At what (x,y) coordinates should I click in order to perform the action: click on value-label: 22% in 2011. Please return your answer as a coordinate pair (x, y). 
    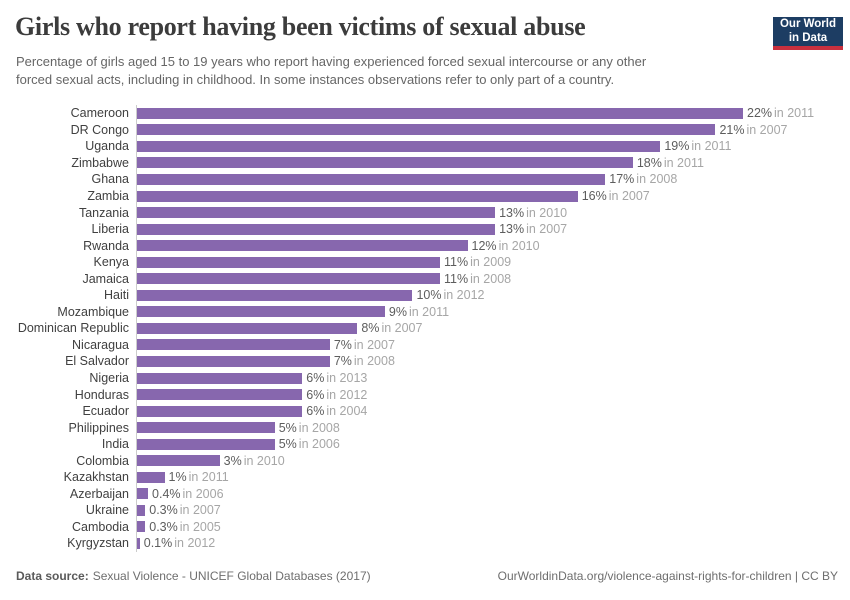
    Looking at the image, I should click on (780, 113).